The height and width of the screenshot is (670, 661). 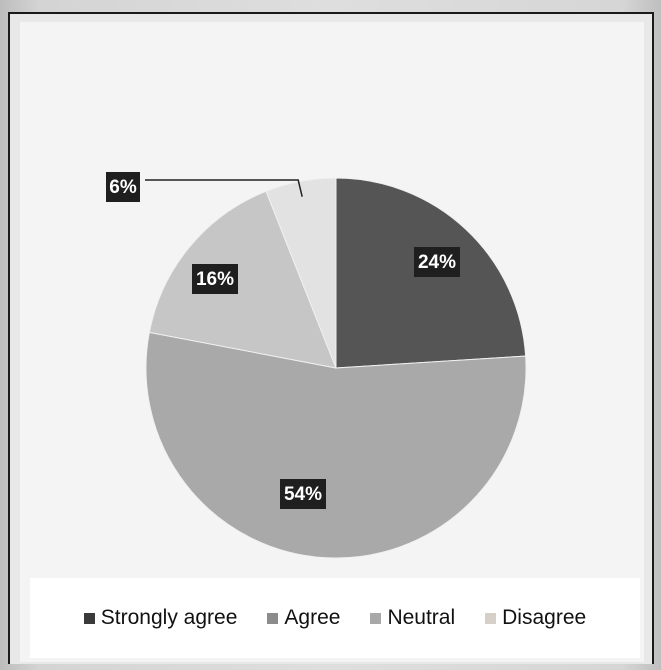 I want to click on data-label-agree: 54%, so click(x=303, y=494).